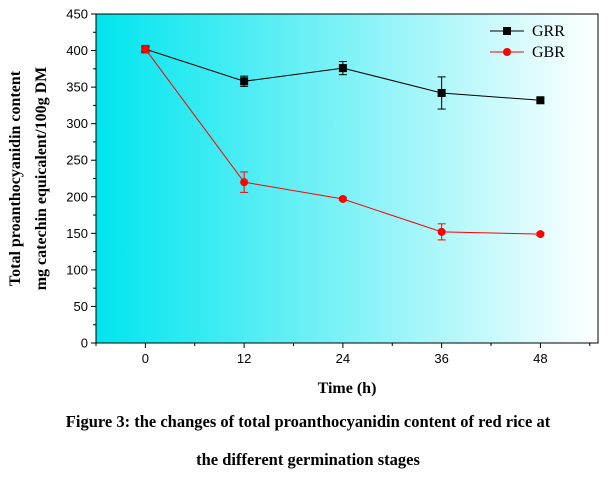 The image size is (616, 481). What do you see at coordinates (244, 358) in the screenshot?
I see `x-tick-label: 12` at bounding box center [244, 358].